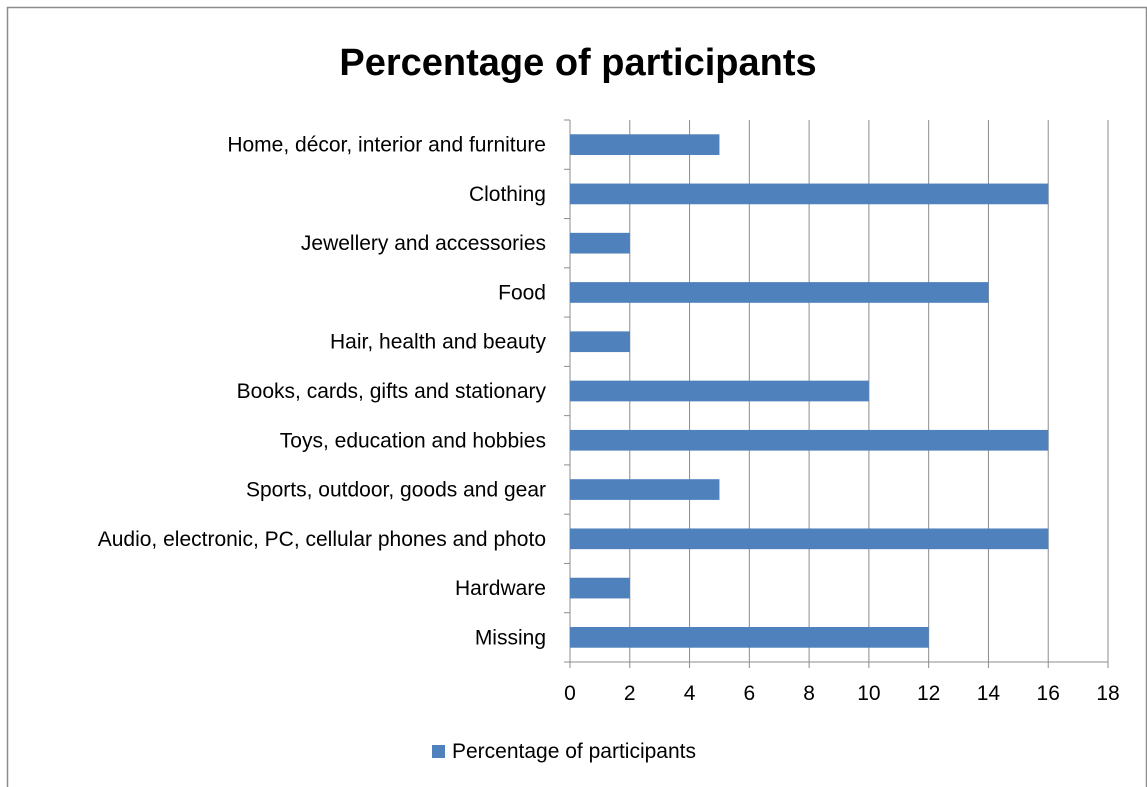 The height and width of the screenshot is (787, 1147). I want to click on x-tick-labels: 0 2 4 6 8 10 12 14 16 18, so click(842, 693).